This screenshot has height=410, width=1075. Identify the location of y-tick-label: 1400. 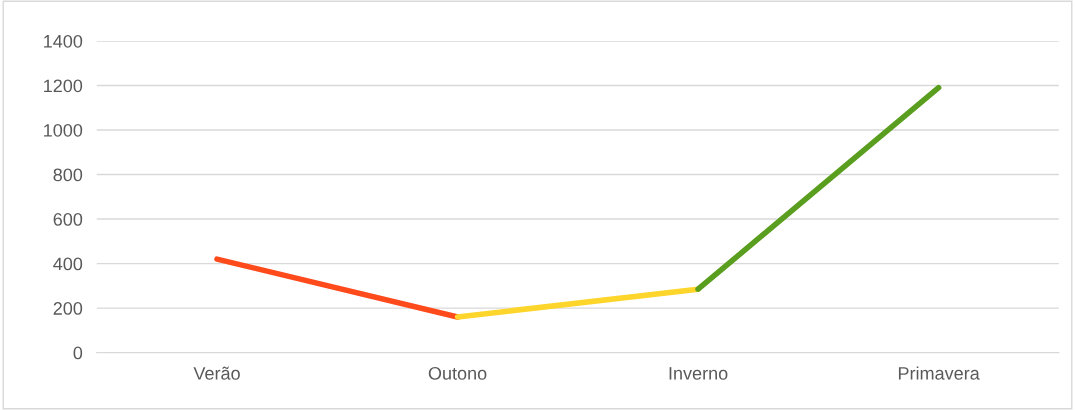
(63, 41).